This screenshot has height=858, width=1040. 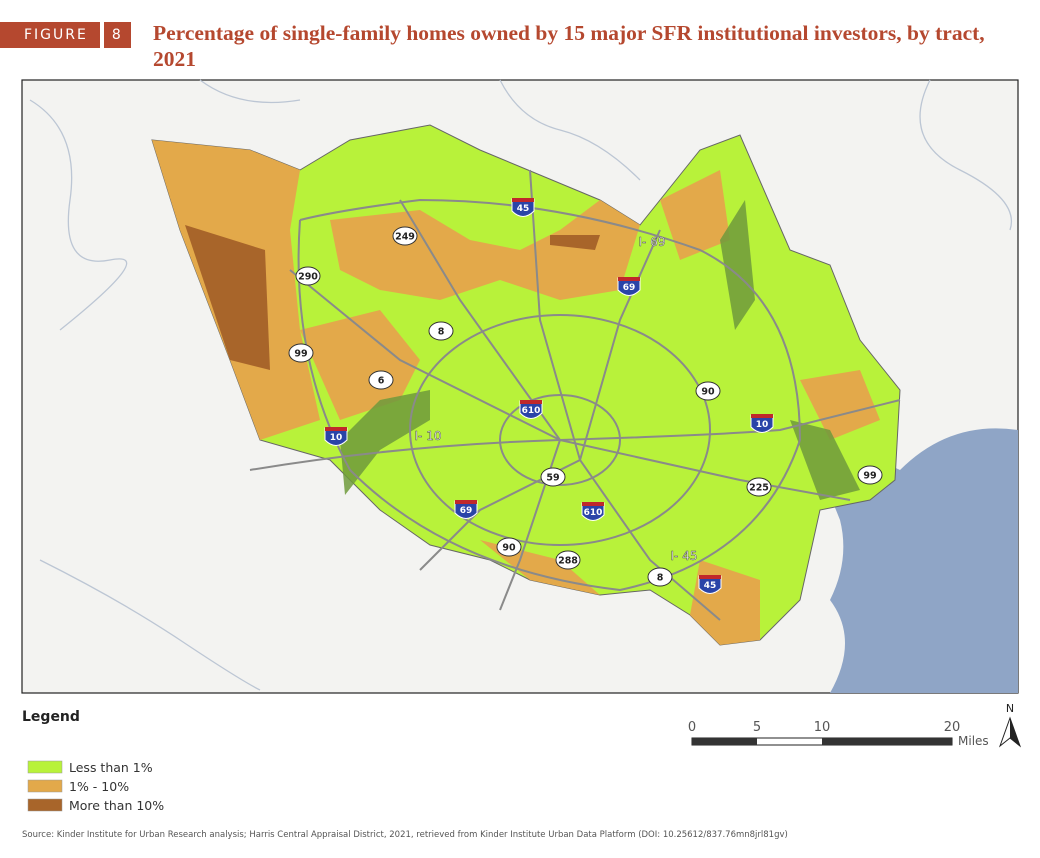 I want to click on scale-unit: Miles, so click(x=973, y=741).